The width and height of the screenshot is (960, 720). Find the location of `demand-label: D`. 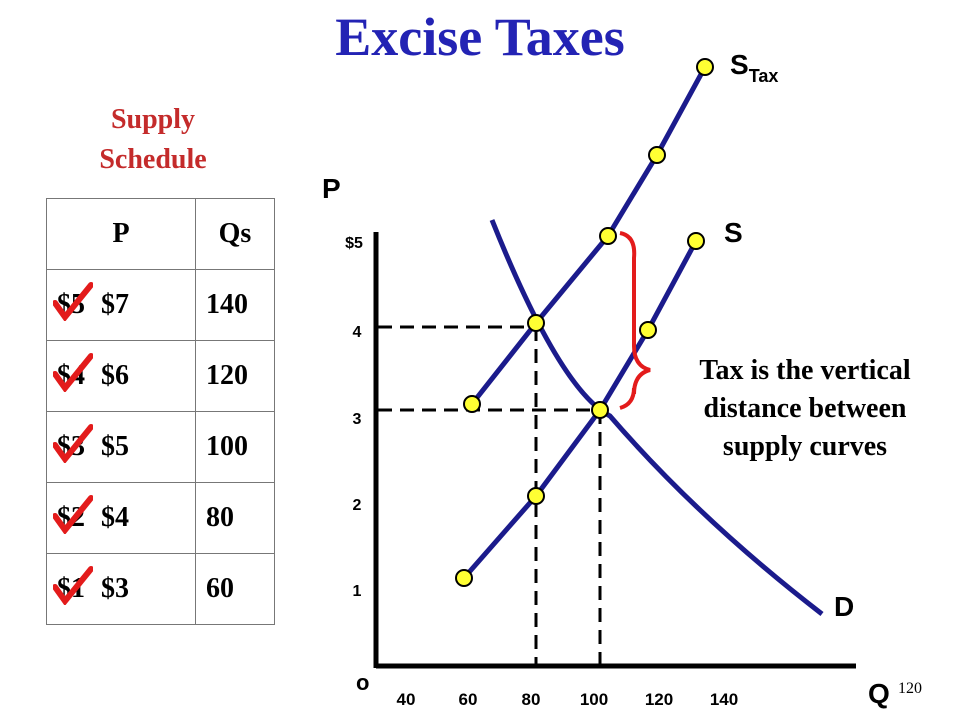

demand-label: D is located at coordinates (844, 606).